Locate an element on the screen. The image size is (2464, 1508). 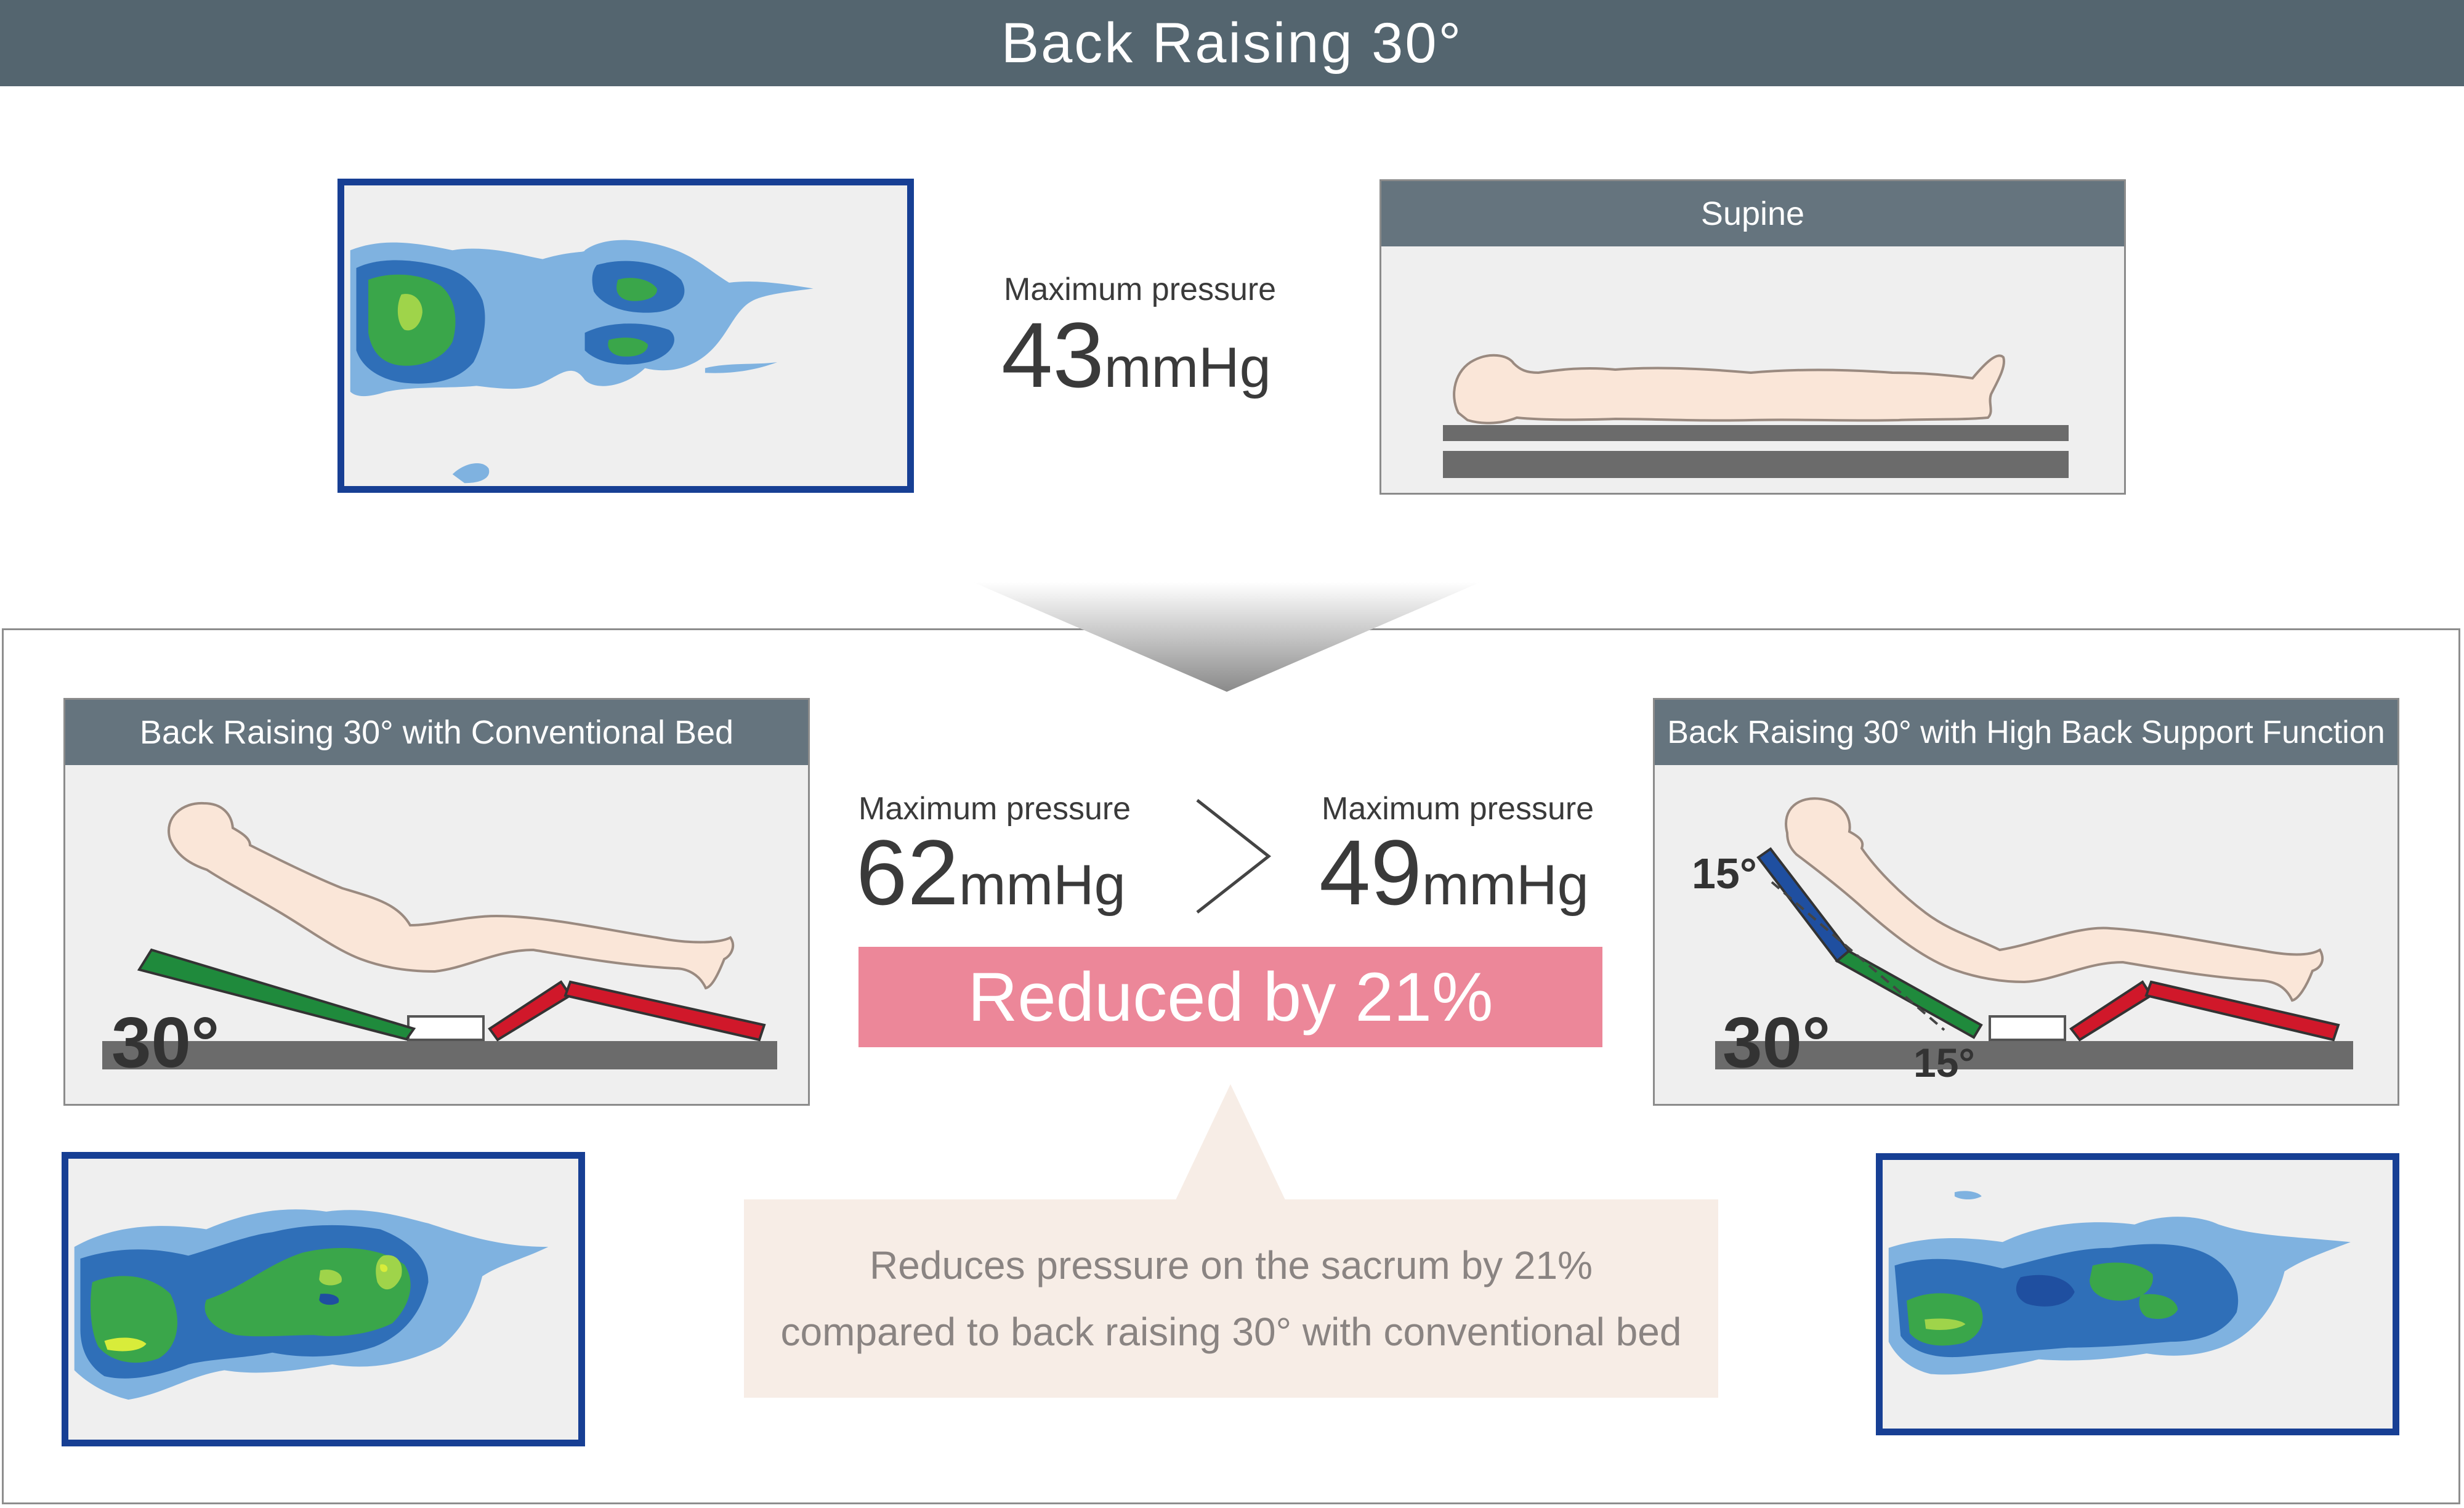
supine-panel: Supine is located at coordinates (1752, 337).